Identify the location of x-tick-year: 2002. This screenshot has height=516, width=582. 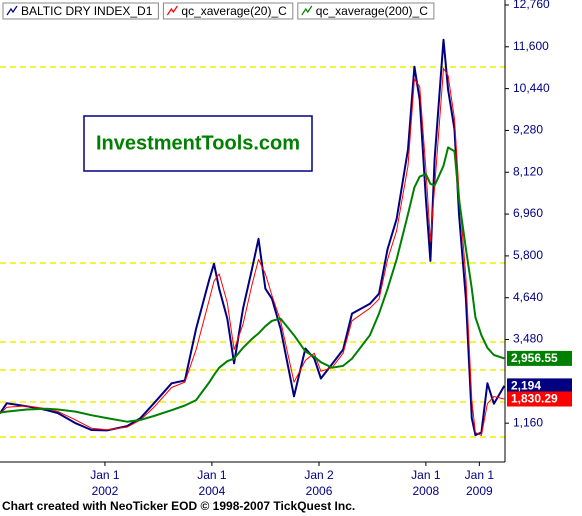
(105, 491).